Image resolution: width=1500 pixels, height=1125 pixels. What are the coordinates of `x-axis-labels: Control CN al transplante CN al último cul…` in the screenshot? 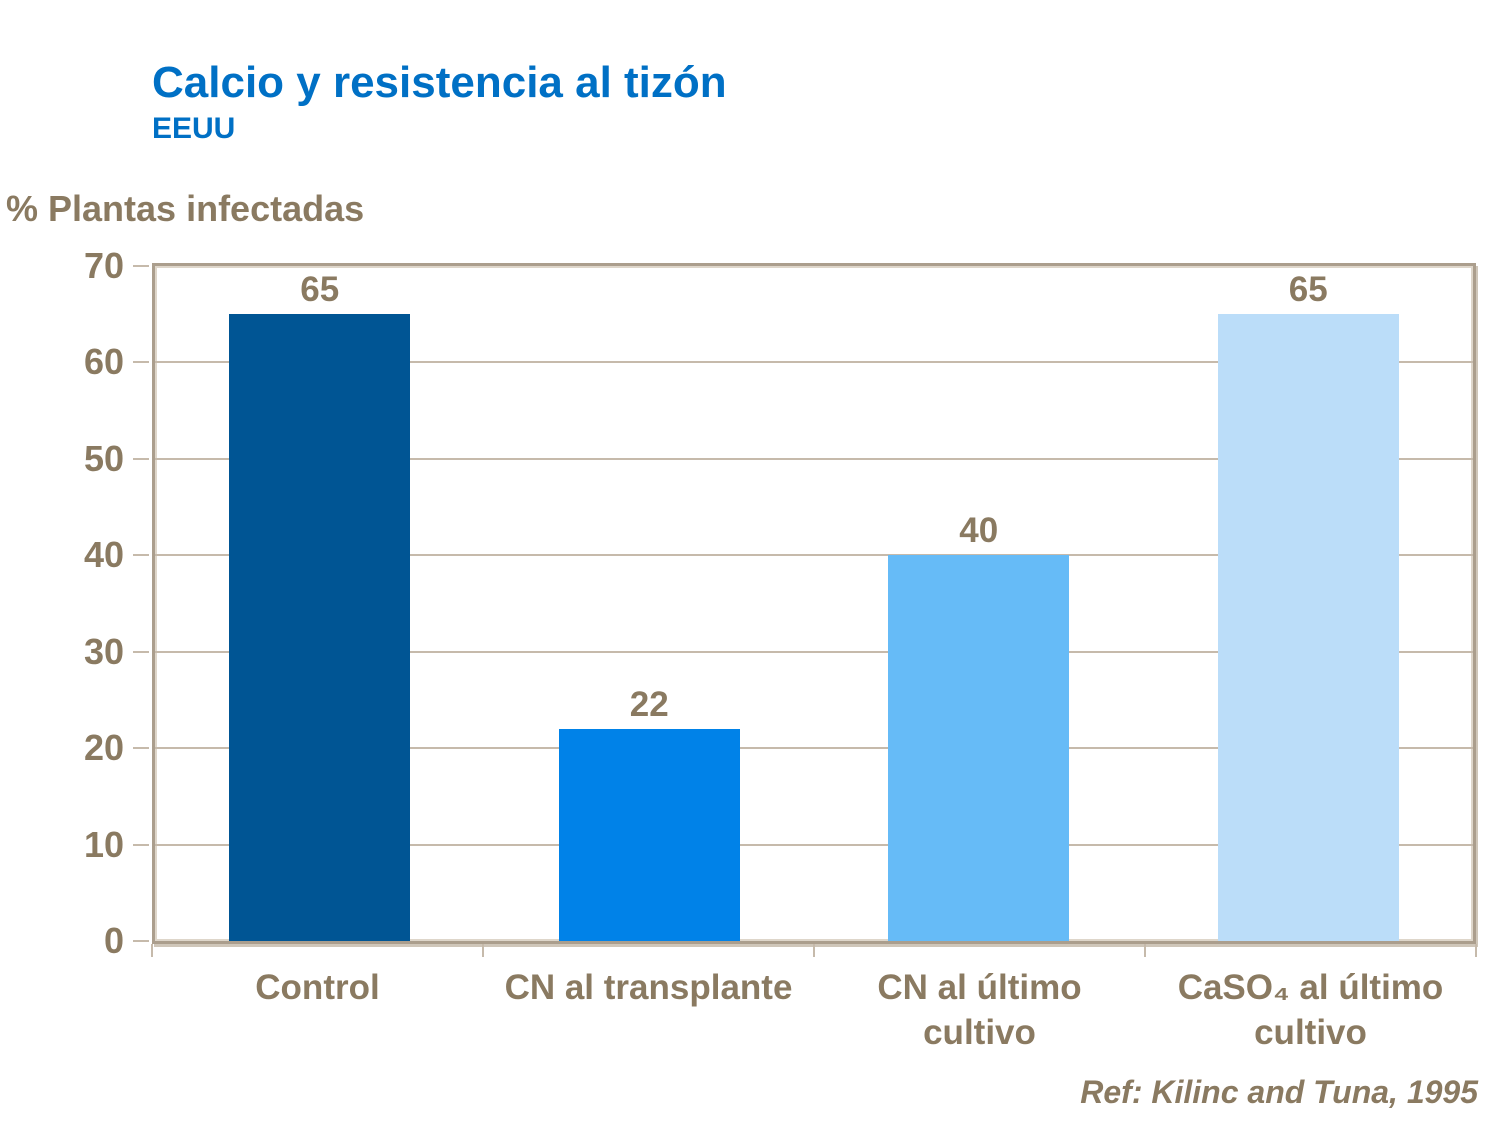 It's located at (814, 1011).